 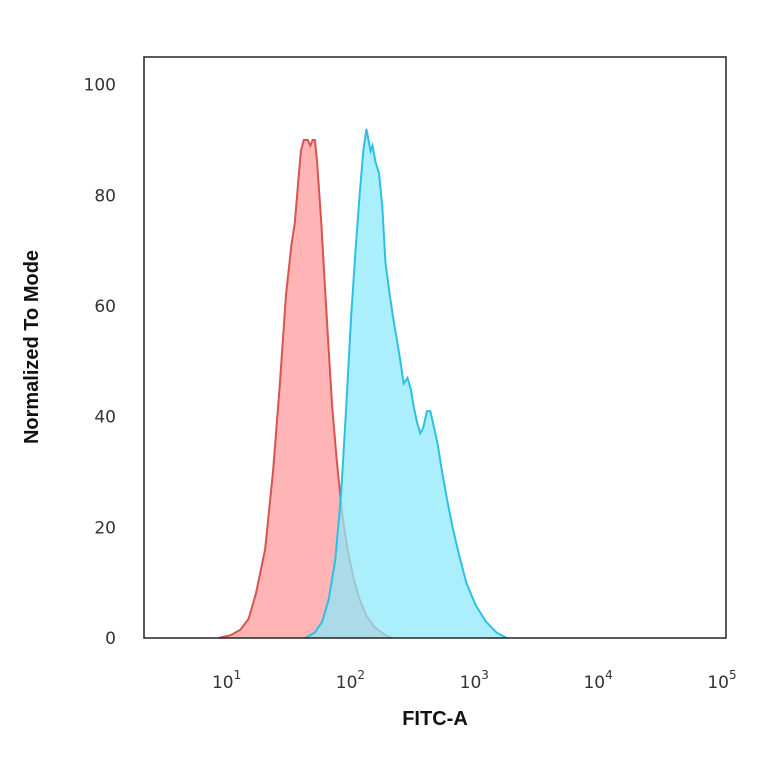 I want to click on x-tick-label: 10², so click(x=350, y=680).